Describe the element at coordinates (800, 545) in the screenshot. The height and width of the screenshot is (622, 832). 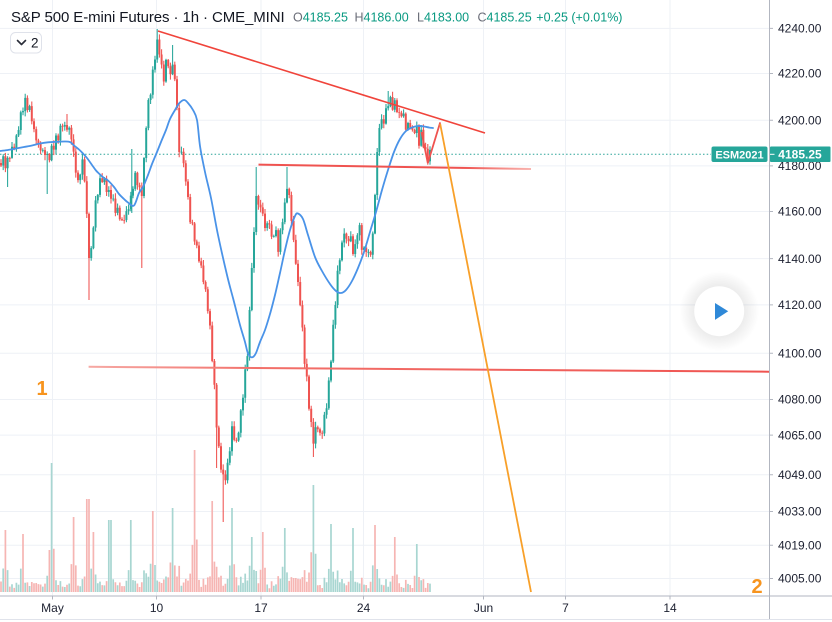
I see `svg-text: 4019.00` at that location.